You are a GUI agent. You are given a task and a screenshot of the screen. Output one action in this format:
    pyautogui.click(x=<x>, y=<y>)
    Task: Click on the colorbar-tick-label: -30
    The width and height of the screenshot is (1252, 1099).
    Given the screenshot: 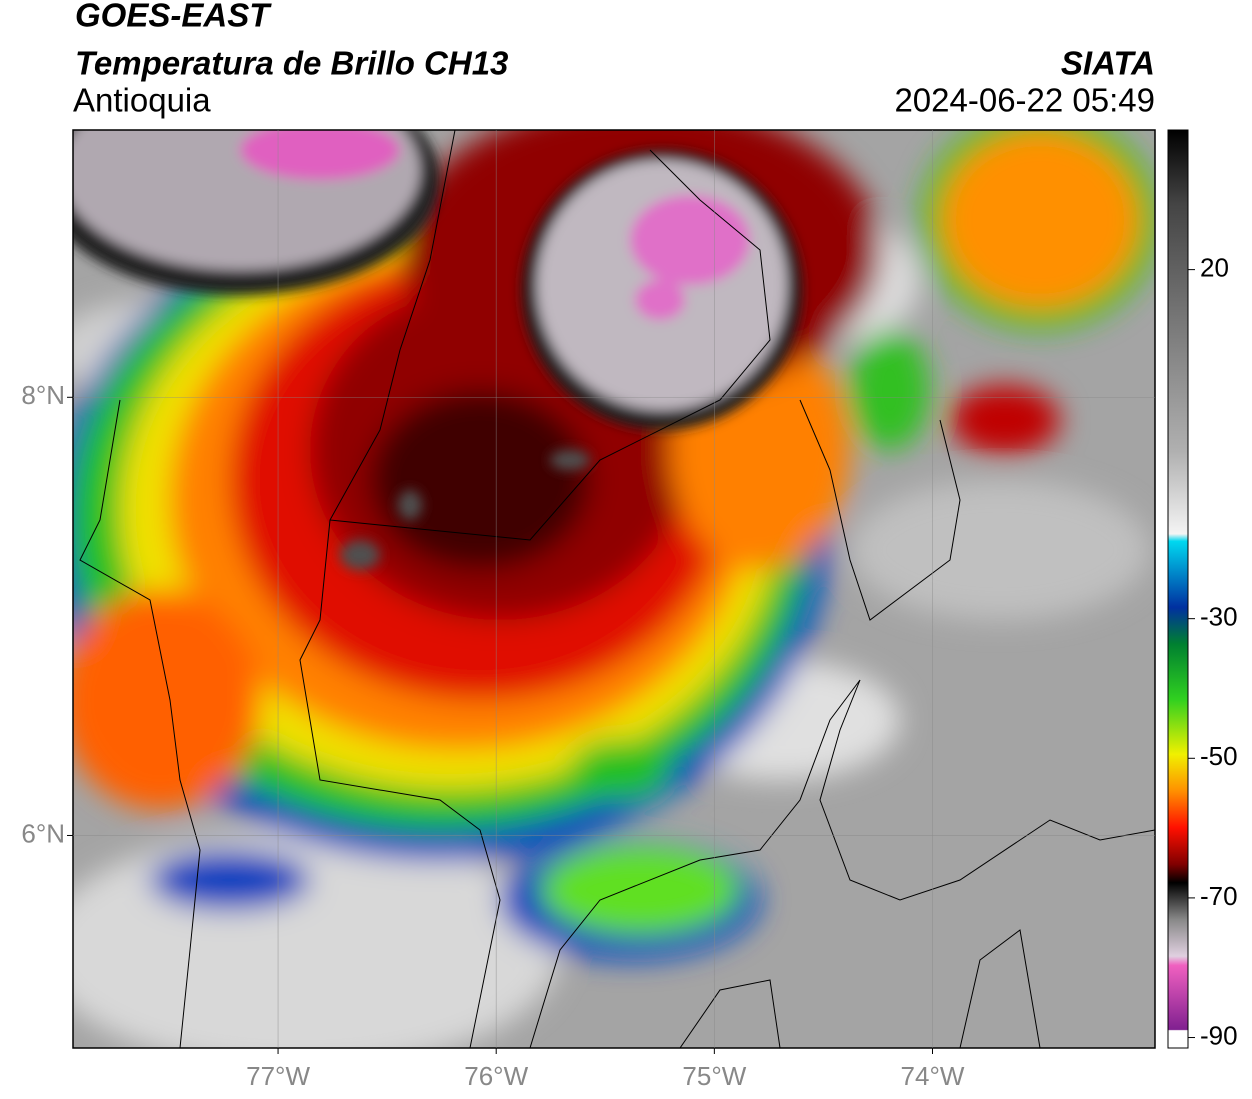 What is the action you would take?
    pyautogui.click(x=1219, y=617)
    